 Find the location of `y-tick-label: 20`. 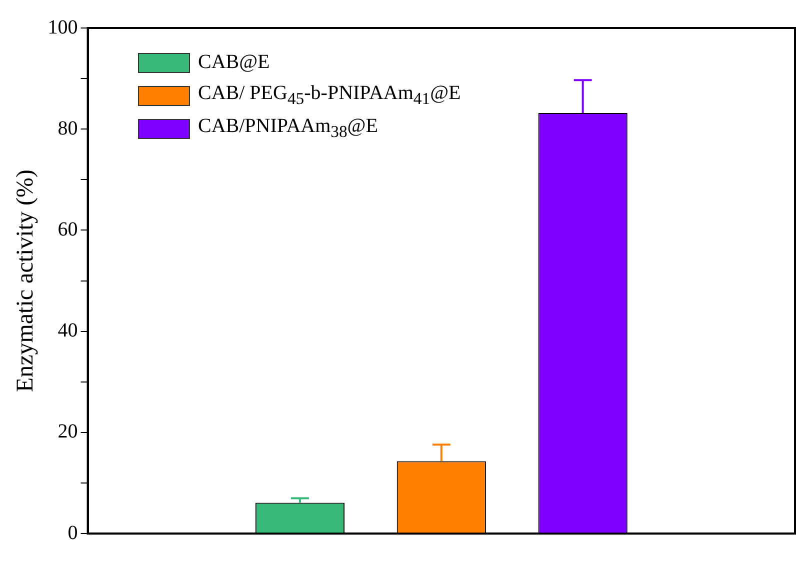

y-tick-label: 20 is located at coordinates (68, 431).